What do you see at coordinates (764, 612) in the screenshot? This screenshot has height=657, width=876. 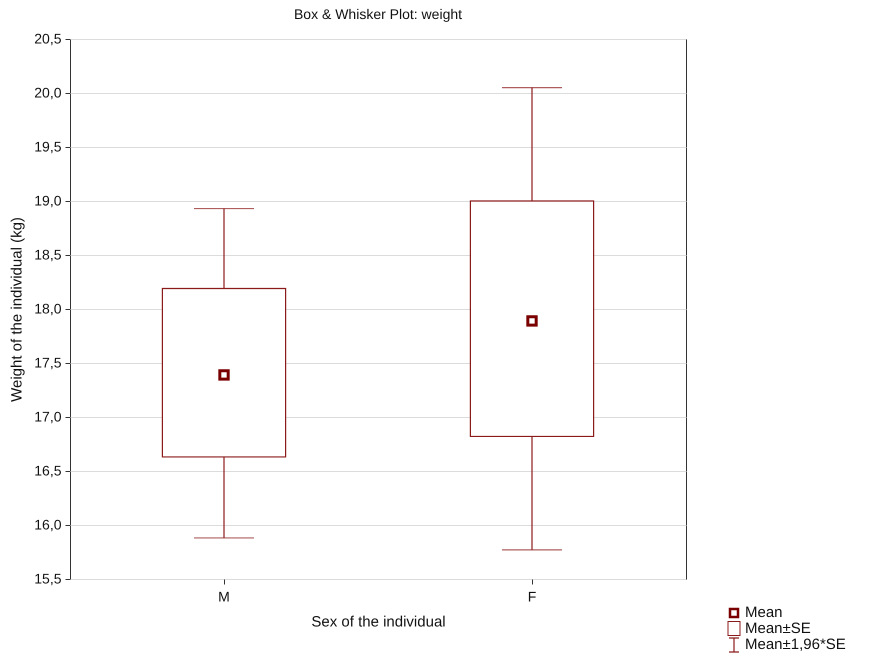 I see `text: Mean` at bounding box center [764, 612].